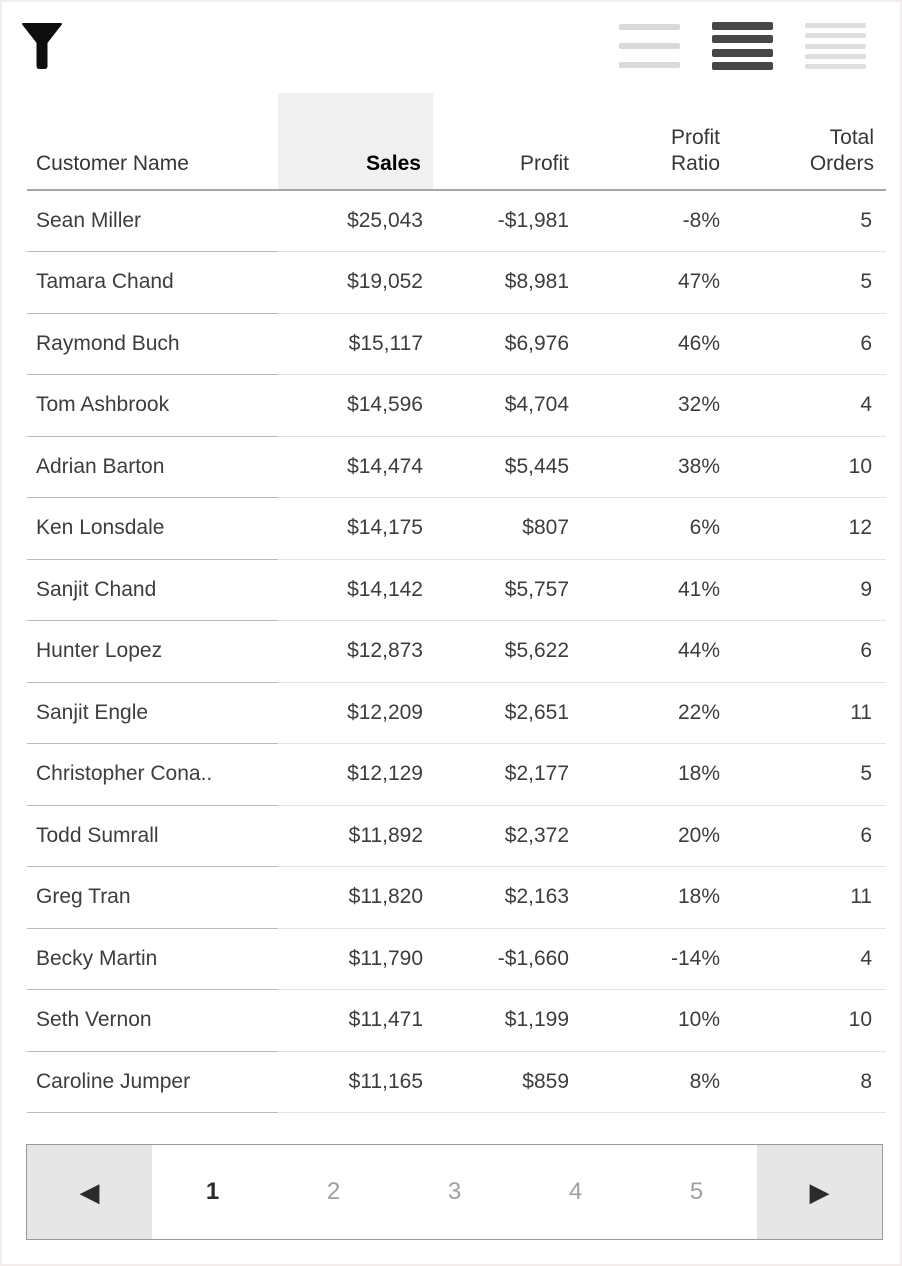 The width and height of the screenshot is (902, 1266). I want to click on previous-page-button: ◀, so click(89, 1192).